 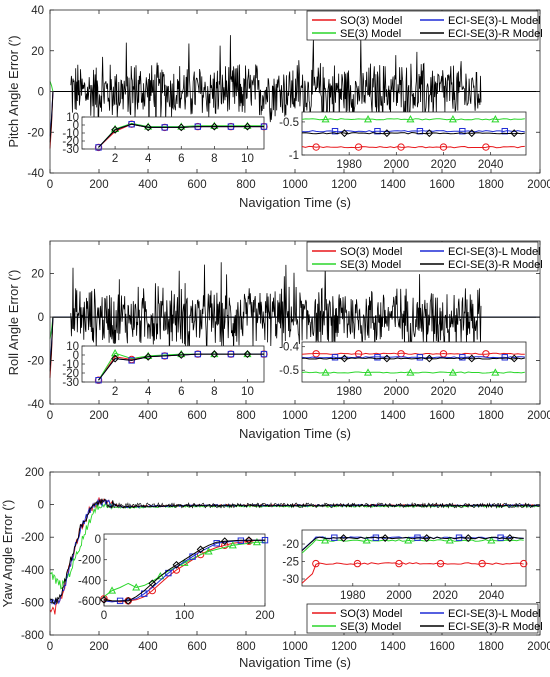 I want to click on inset-y-tick-label: -0.4, so click(x=289, y=348).